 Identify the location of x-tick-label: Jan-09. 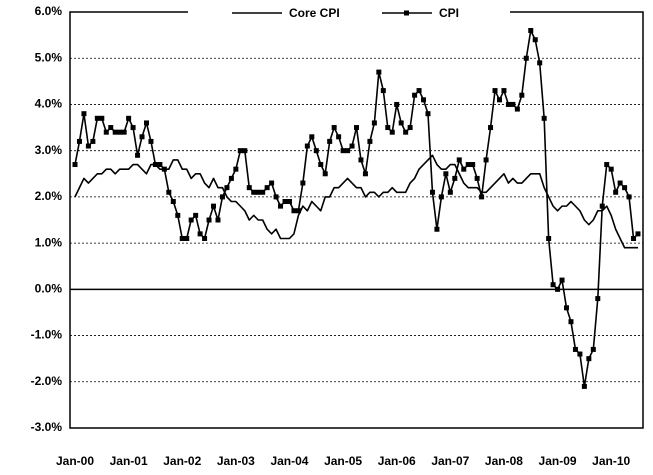
(558, 461).